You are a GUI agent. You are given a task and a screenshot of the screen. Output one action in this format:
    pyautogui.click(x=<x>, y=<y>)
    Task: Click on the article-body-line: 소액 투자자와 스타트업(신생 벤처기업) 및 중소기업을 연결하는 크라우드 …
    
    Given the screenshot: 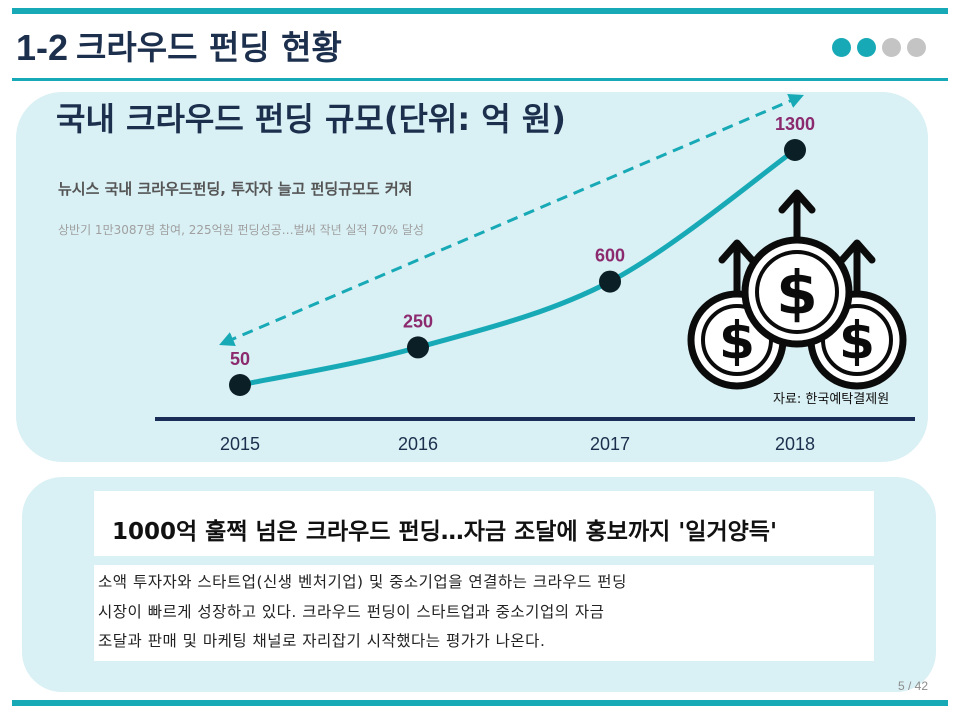 What is the action you would take?
    pyautogui.click(x=362, y=582)
    